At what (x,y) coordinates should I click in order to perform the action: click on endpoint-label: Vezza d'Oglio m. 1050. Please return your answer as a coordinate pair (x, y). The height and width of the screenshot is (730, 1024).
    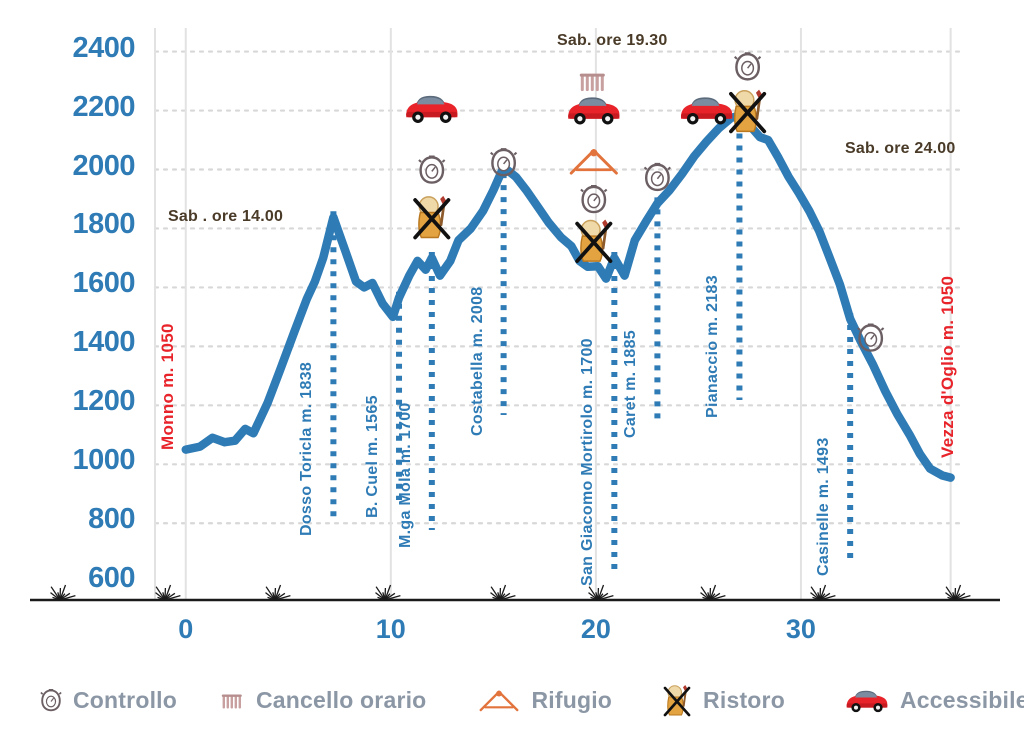
    Looking at the image, I should click on (947, 366).